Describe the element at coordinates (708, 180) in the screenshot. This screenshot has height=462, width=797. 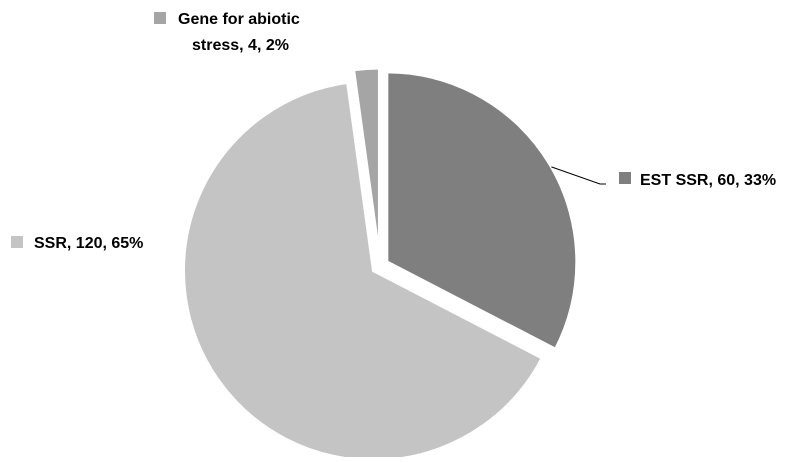
I see `data-label-est-ssr: EST SSR, 60, 33%` at that location.